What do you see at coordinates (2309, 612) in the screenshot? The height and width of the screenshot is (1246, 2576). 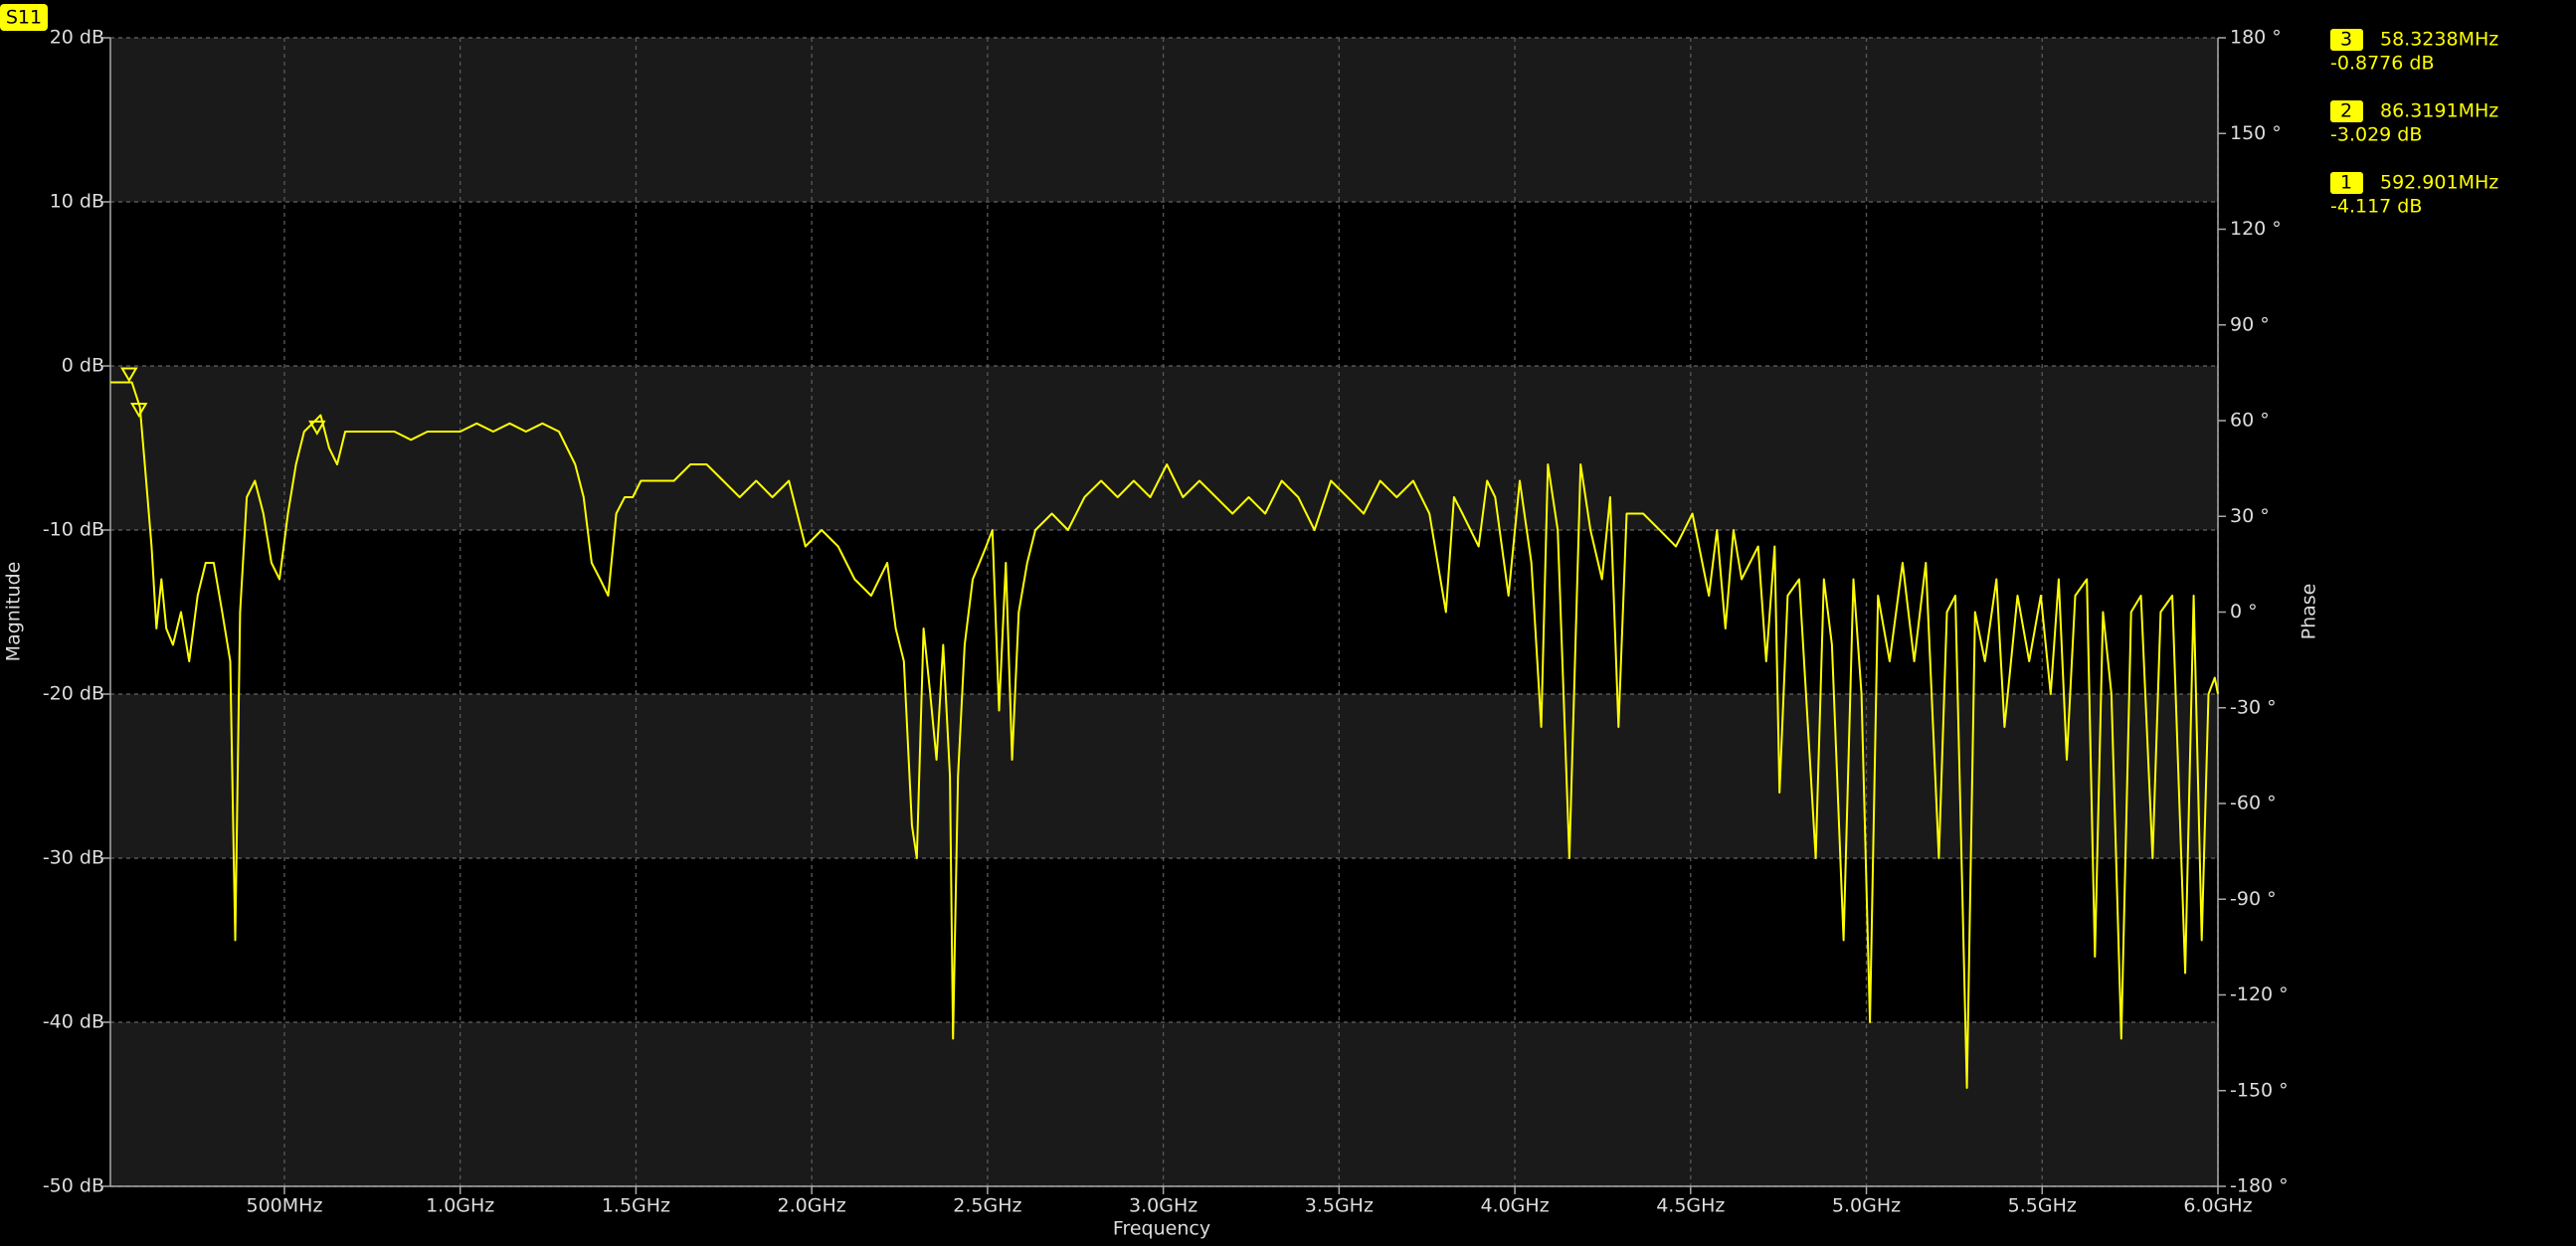 I see `y2-axis-label: Phase` at bounding box center [2309, 612].